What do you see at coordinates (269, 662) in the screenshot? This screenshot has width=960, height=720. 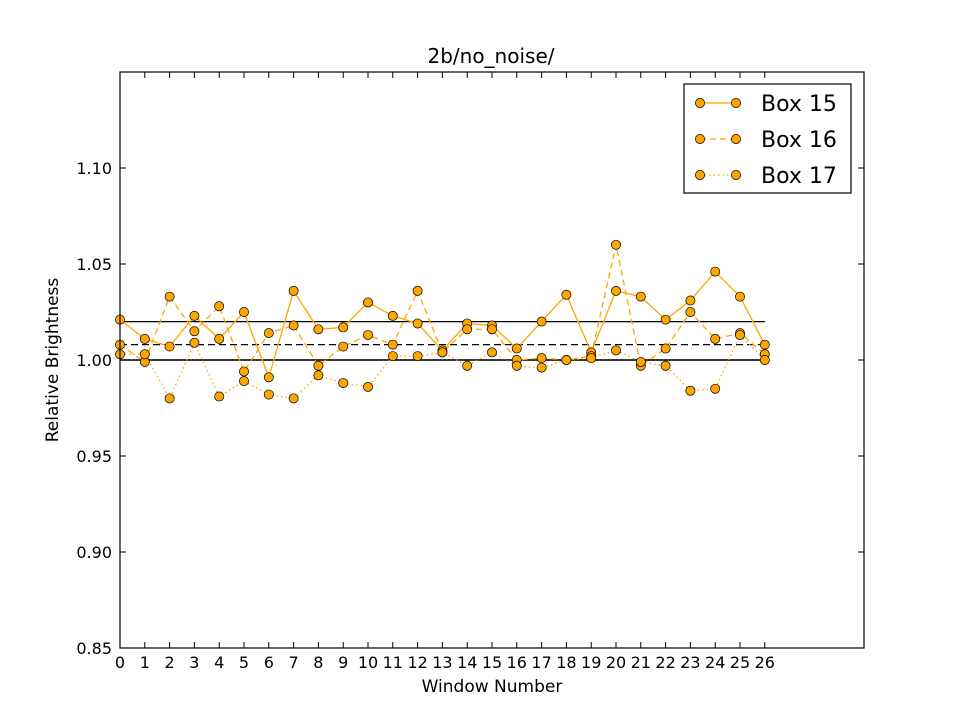 I see `x-tick-label: 6` at bounding box center [269, 662].